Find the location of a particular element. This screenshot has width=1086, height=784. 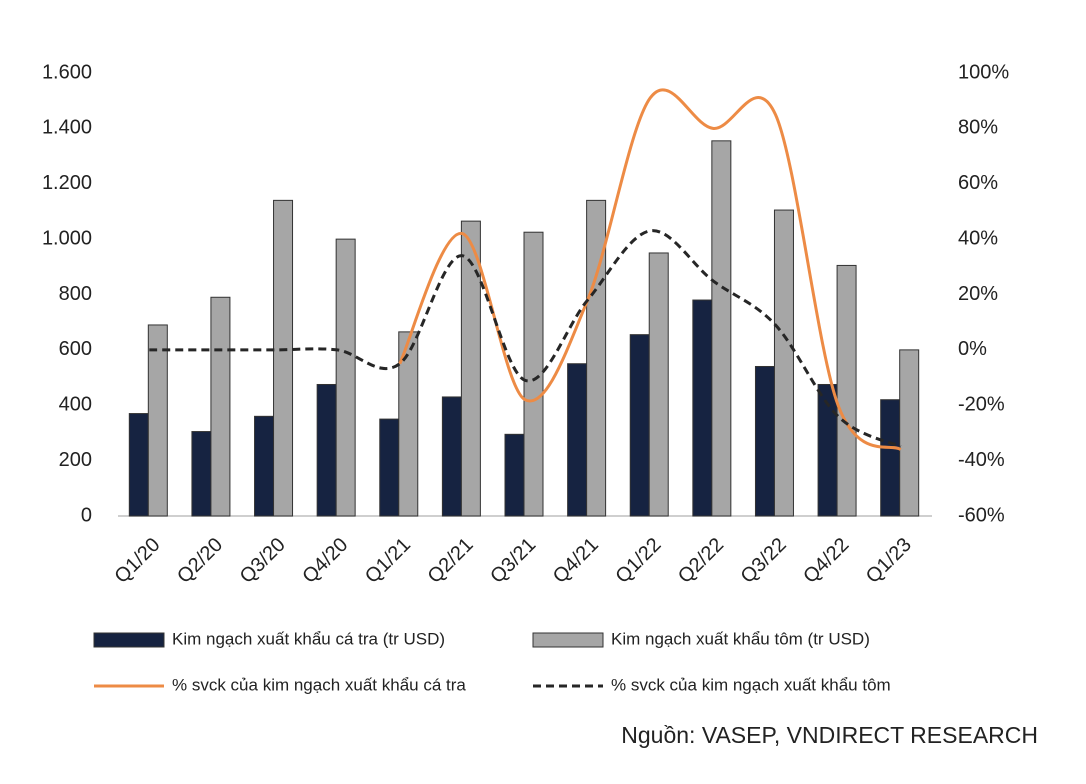

x-tick-label: Q4/20 is located at coordinates (325, 561).